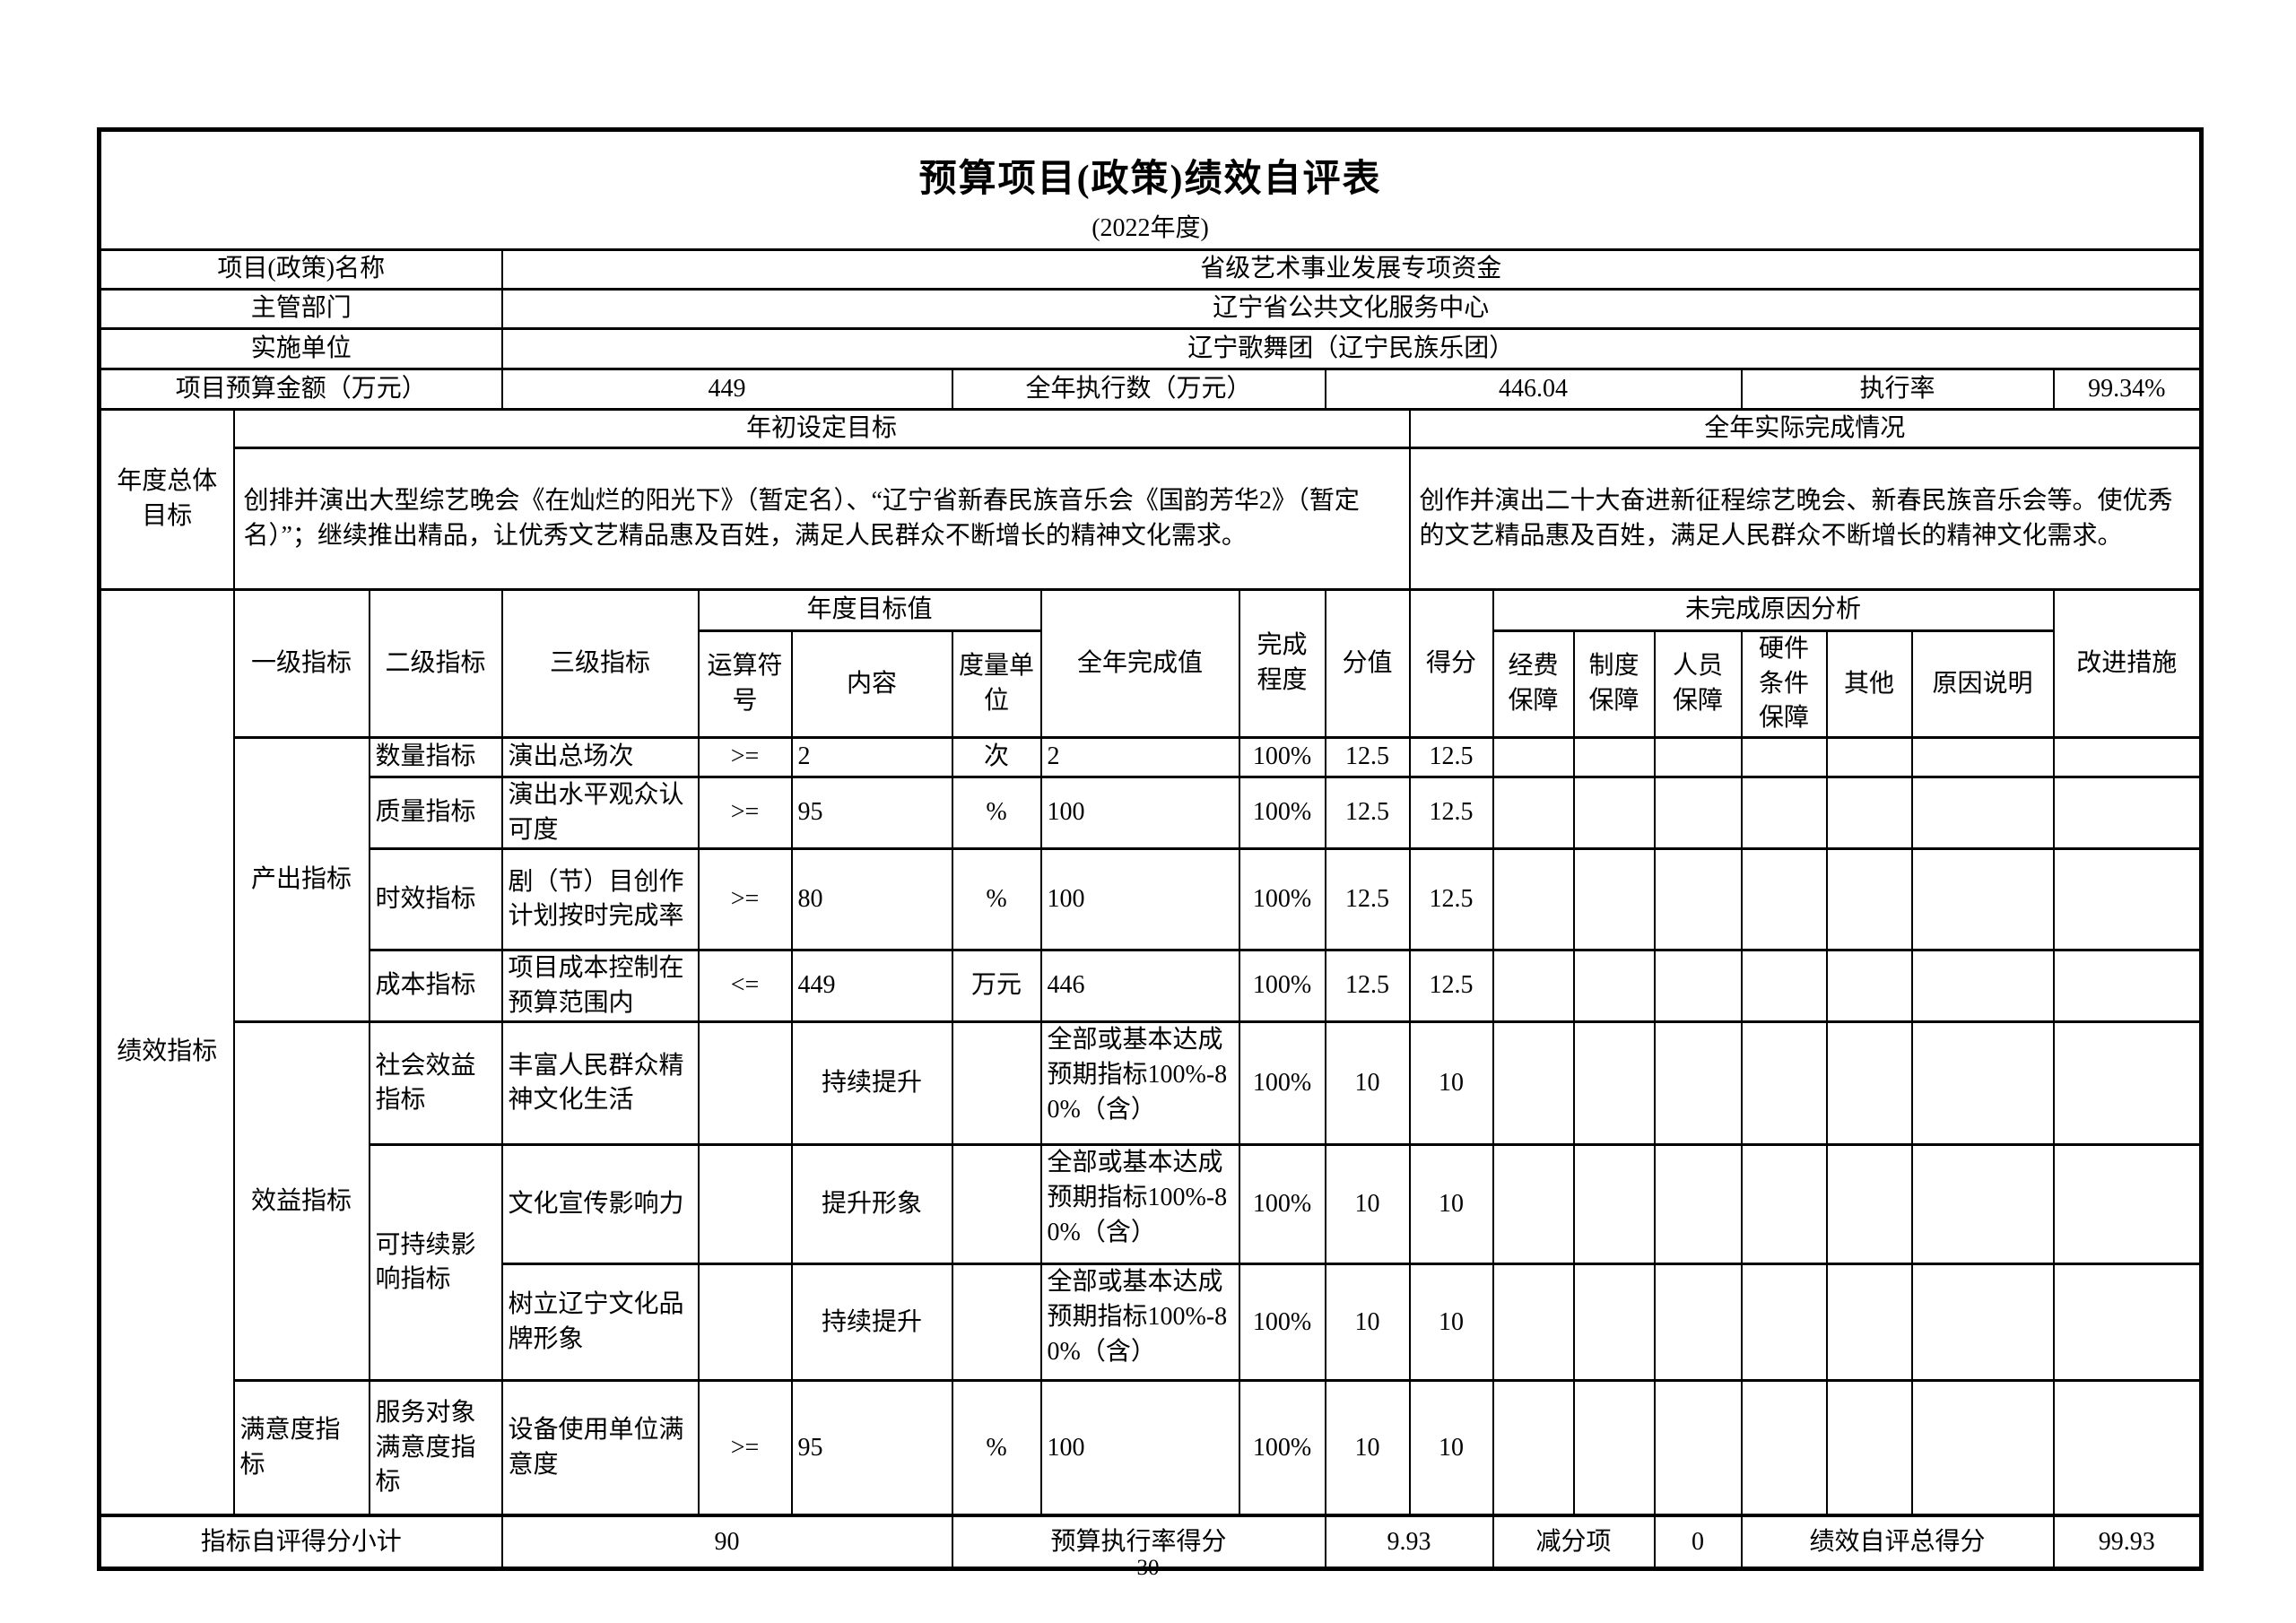 Image resolution: width=2296 pixels, height=1623 pixels. Describe the element at coordinates (600, 756) in the screenshot. I see `level3-cell: 演出总场次` at that location.